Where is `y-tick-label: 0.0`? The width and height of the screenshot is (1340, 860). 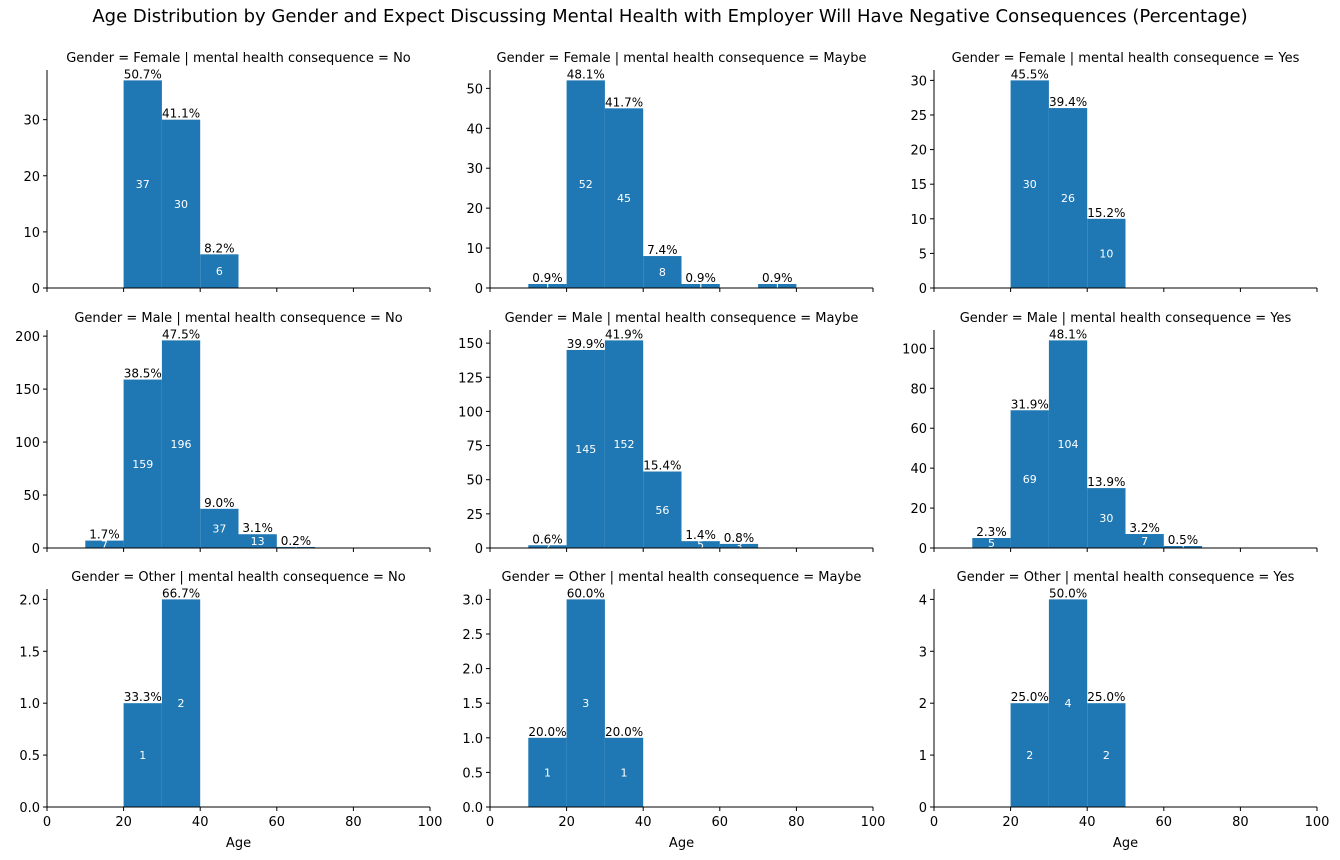 y-tick-label: 0.0 is located at coordinates (472, 808).